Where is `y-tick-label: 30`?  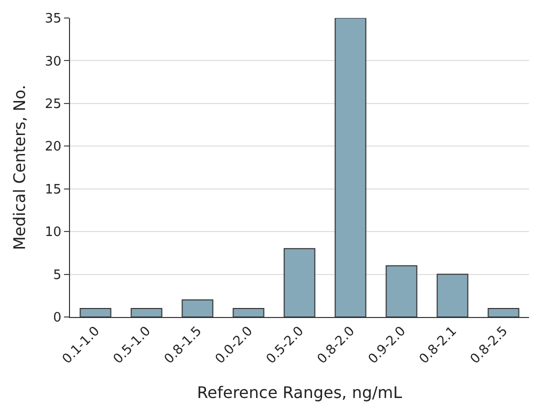 y-tick-label: 30 is located at coordinates (53, 62).